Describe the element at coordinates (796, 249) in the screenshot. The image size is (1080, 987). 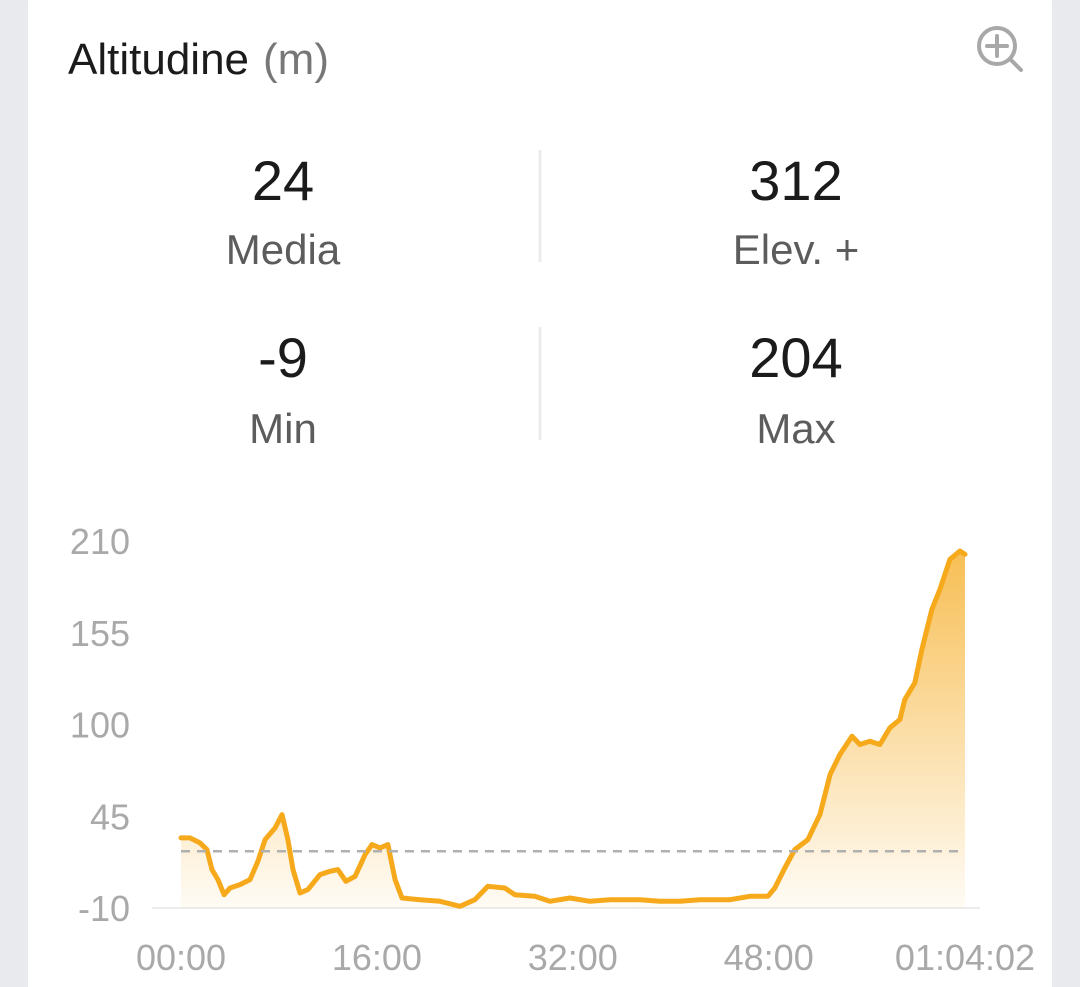
I see `stat-label: Elev. +` at that location.